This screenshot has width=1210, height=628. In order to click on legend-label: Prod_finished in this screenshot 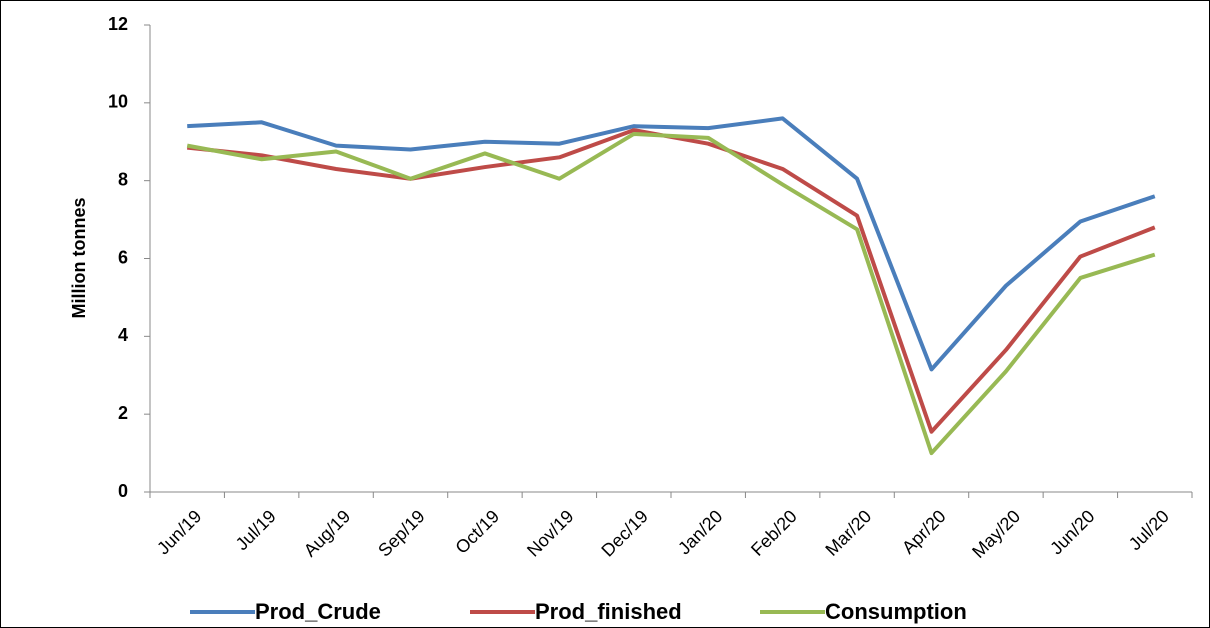, I will do `click(608, 611)`.